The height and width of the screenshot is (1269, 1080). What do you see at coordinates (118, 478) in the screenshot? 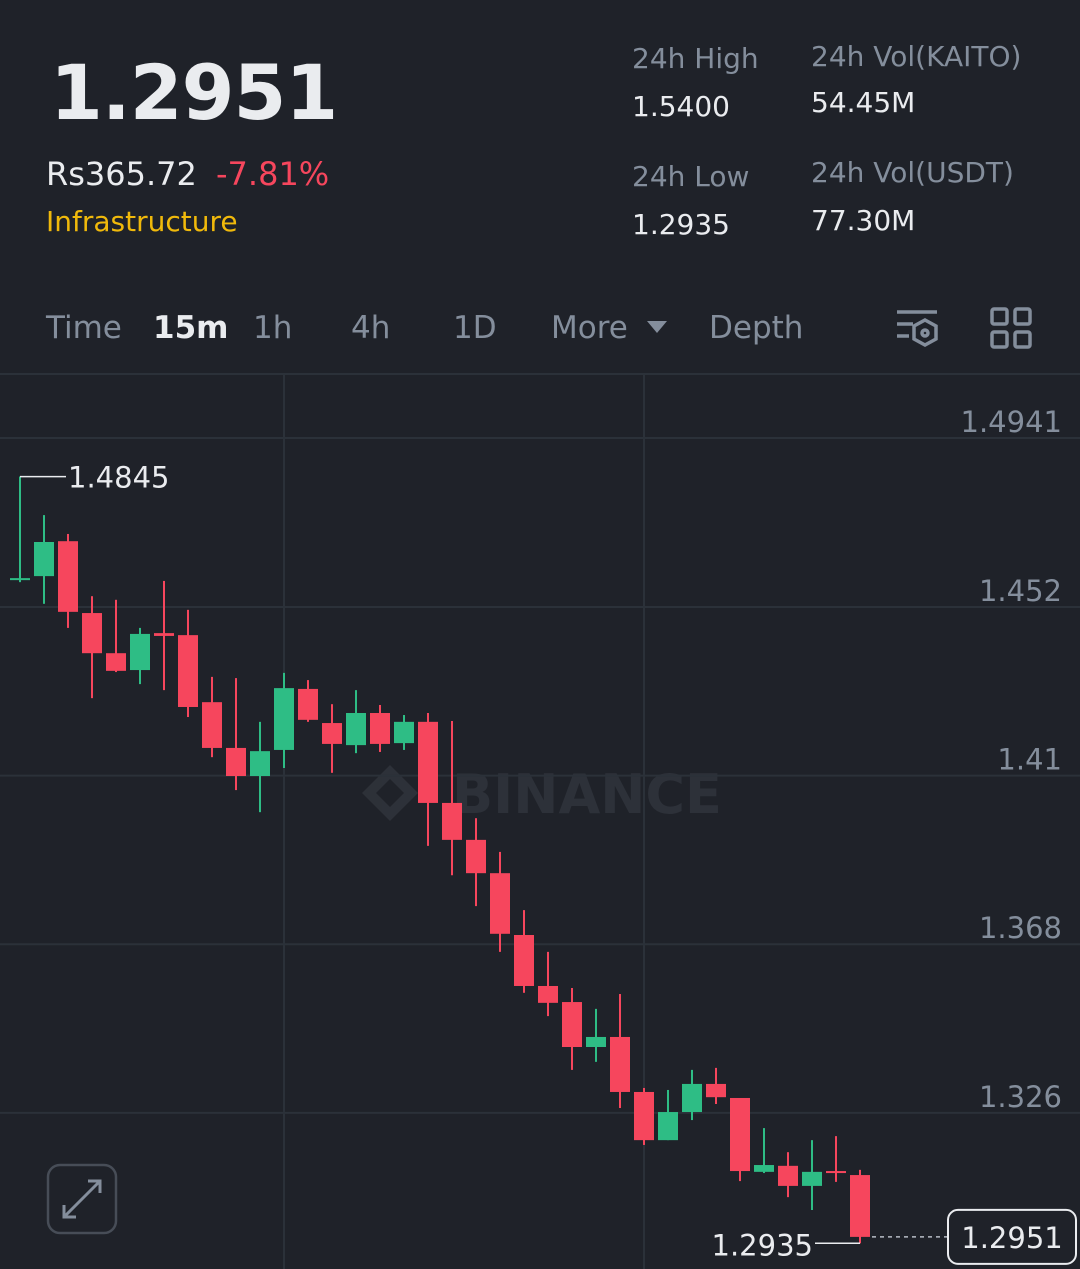
I see `high-annotation: 1.4845` at bounding box center [118, 478].